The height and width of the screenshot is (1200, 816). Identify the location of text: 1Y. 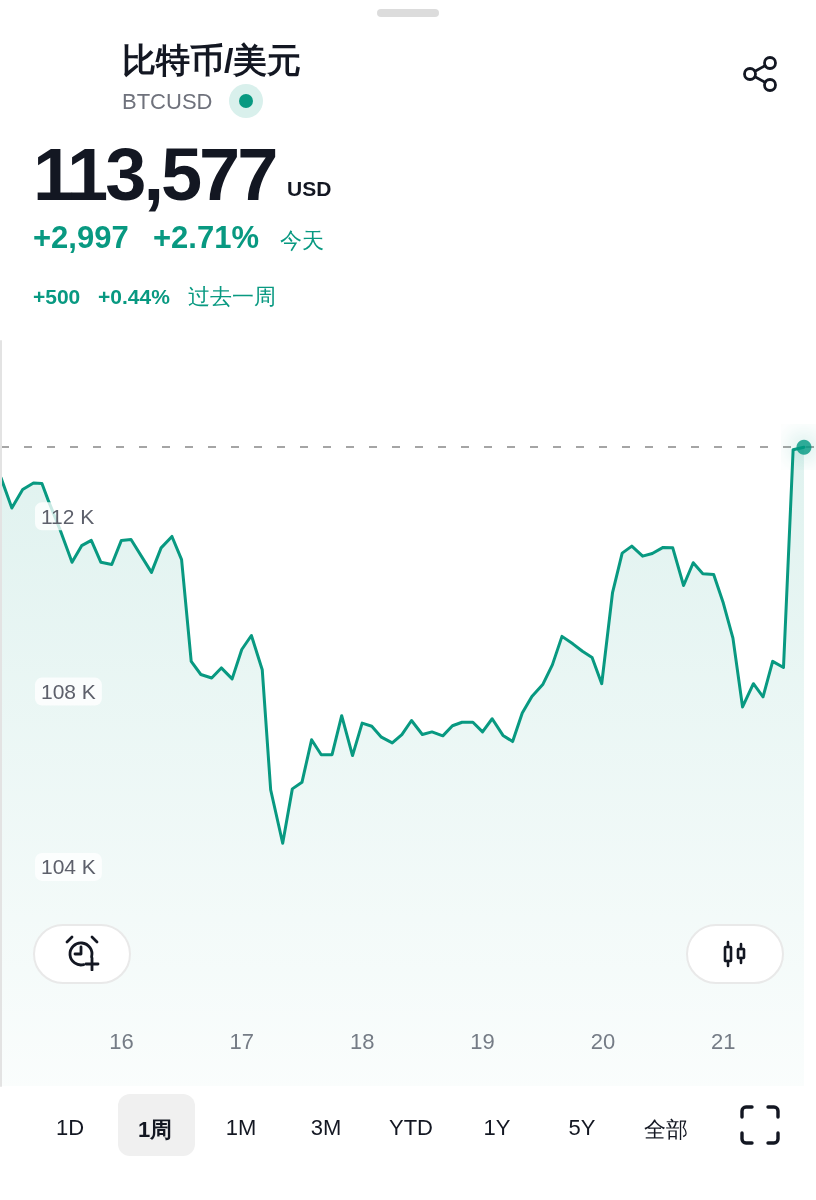
(497, 1127).